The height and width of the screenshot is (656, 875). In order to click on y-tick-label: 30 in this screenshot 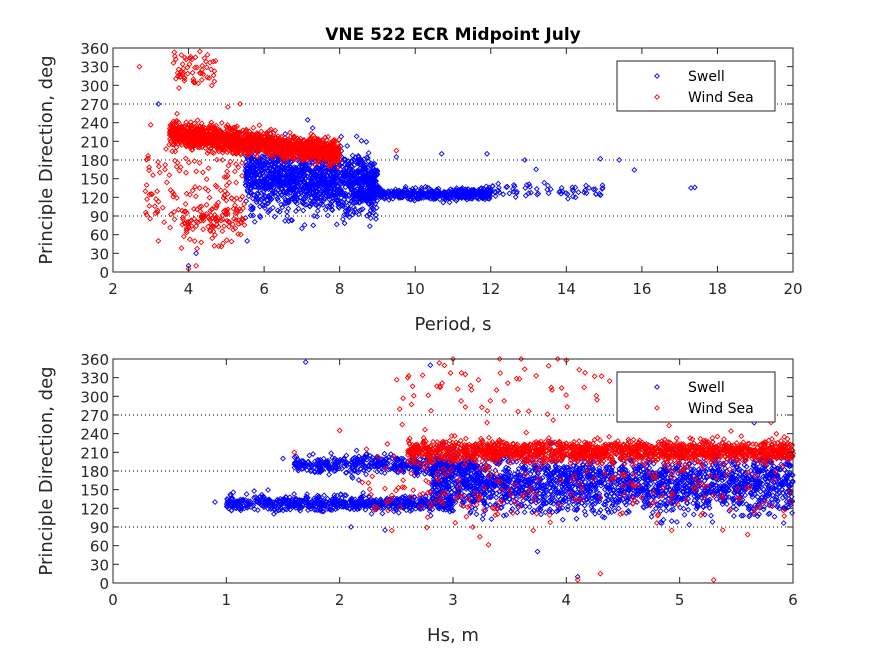, I will do `click(99, 254)`.